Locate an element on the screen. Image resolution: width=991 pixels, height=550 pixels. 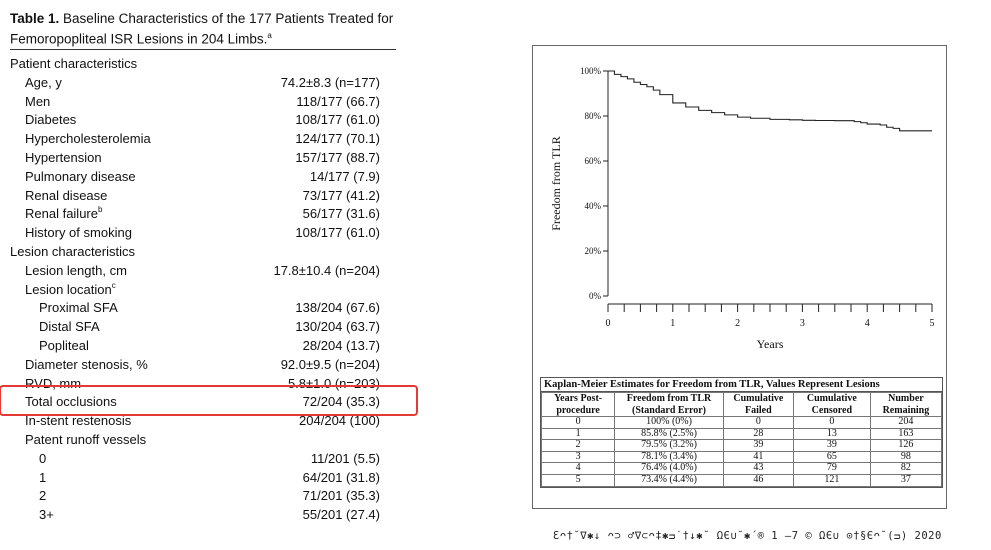
row-value: 74.2±8.3 (n=177) is located at coordinates (330, 82).